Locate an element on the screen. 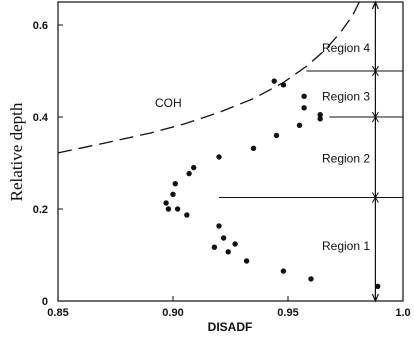 This screenshot has height=339, width=414. x-tick-label: 0.90 is located at coordinates (172, 313).